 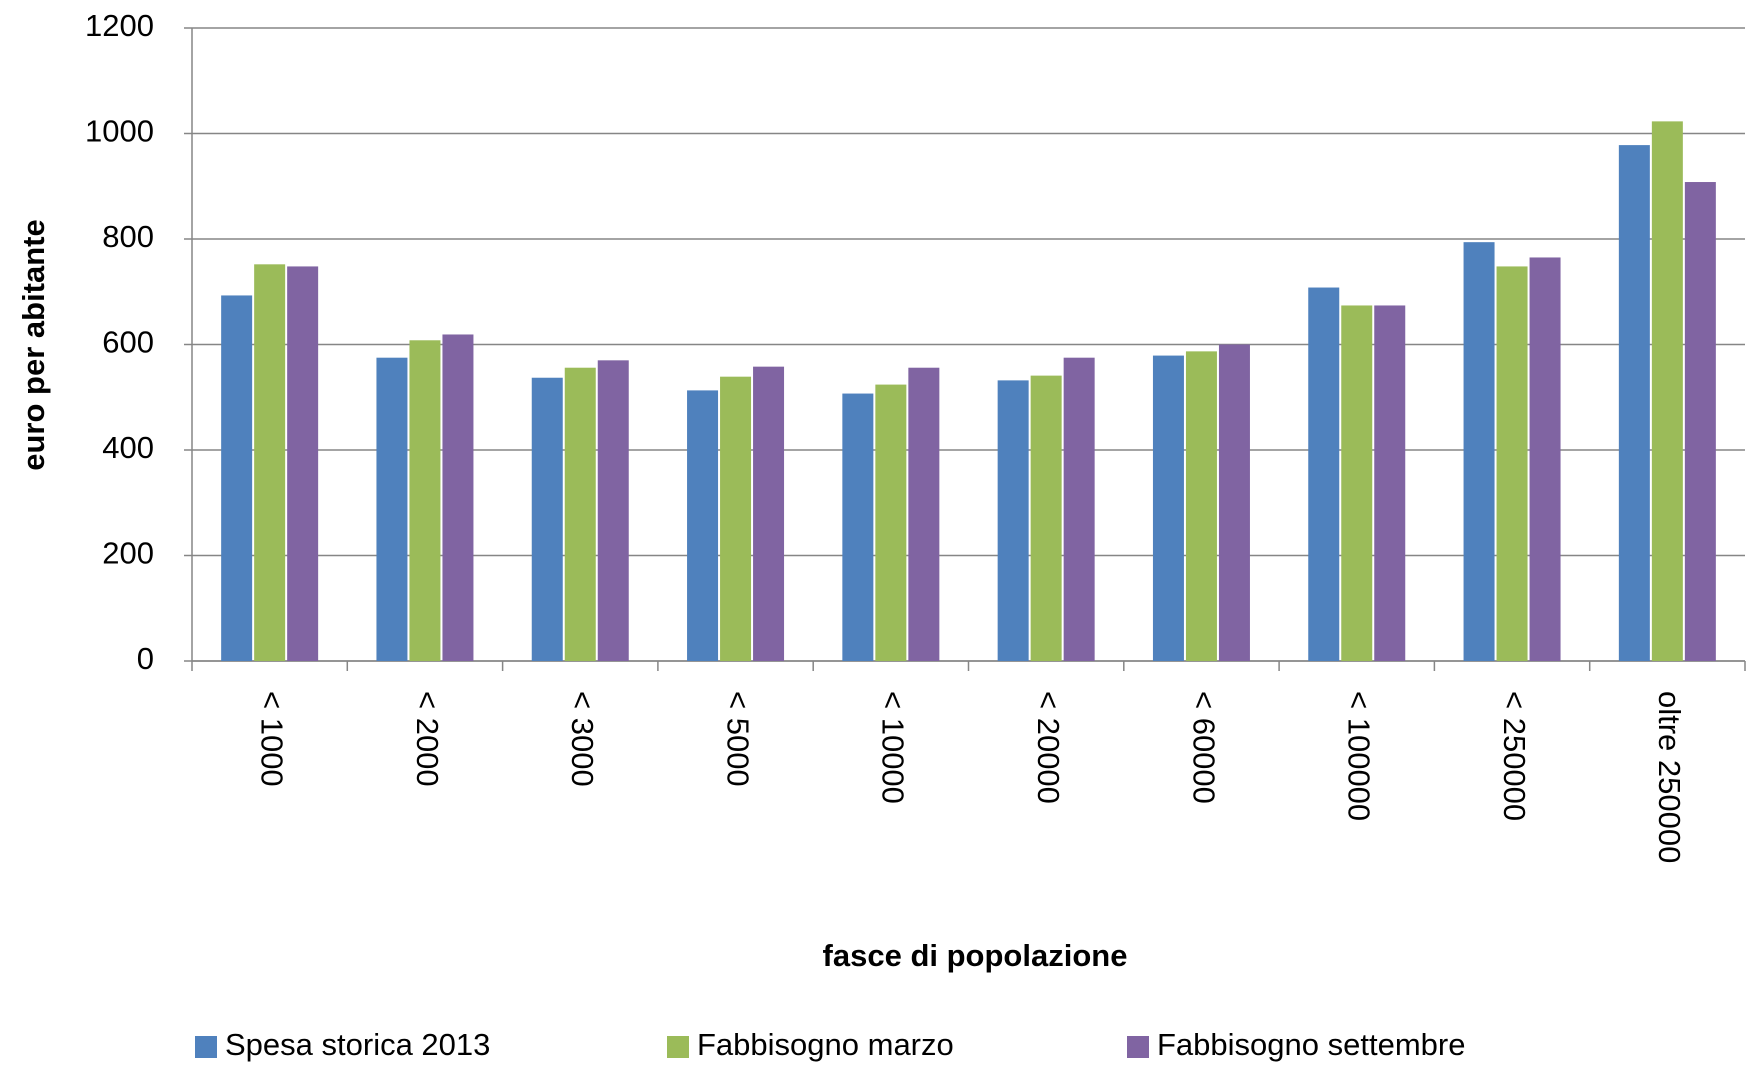 What do you see at coordinates (119, 25) in the screenshot?
I see `y-tick-label: 1200` at bounding box center [119, 25].